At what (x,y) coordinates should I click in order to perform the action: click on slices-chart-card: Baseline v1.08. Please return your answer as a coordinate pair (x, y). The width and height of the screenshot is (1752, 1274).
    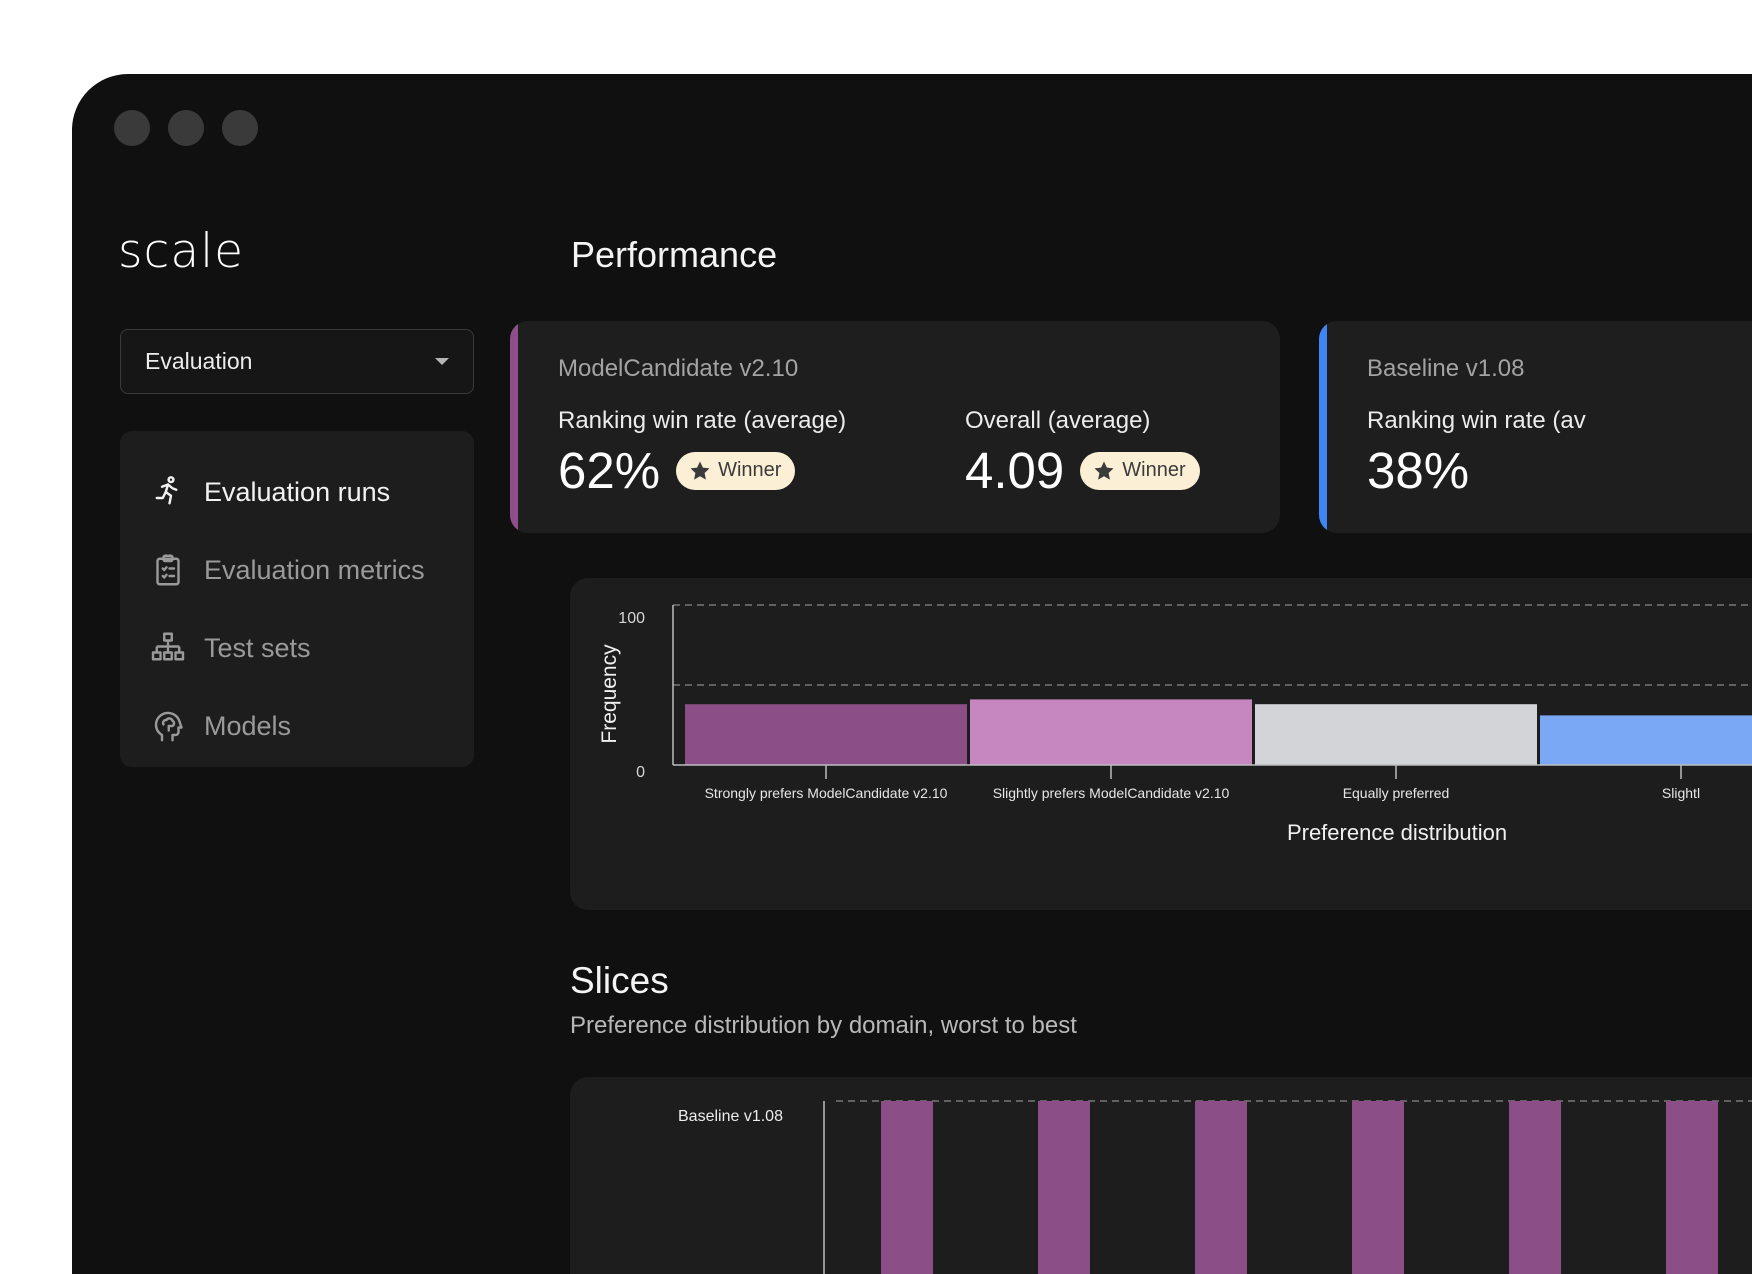
    Looking at the image, I should click on (1161, 1175).